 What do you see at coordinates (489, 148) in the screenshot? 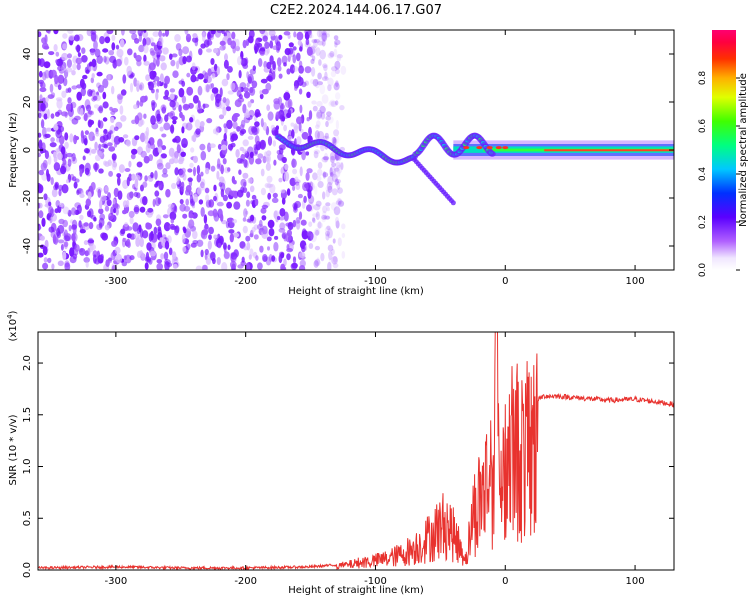
I see `signal-hot-cell` at bounding box center [489, 148].